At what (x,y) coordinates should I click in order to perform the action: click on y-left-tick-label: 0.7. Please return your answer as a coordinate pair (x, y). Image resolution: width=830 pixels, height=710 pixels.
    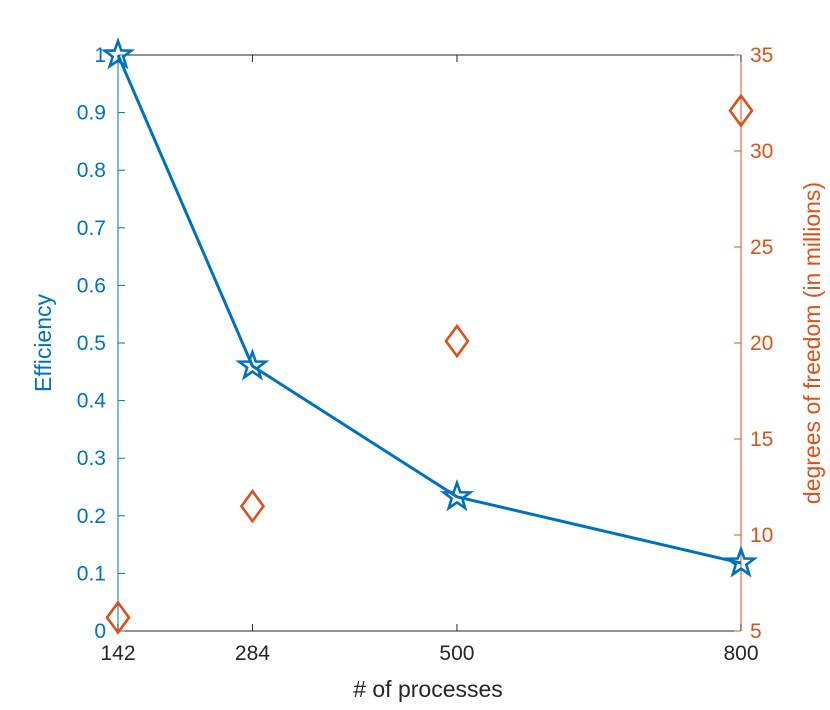
    Looking at the image, I should click on (91, 228).